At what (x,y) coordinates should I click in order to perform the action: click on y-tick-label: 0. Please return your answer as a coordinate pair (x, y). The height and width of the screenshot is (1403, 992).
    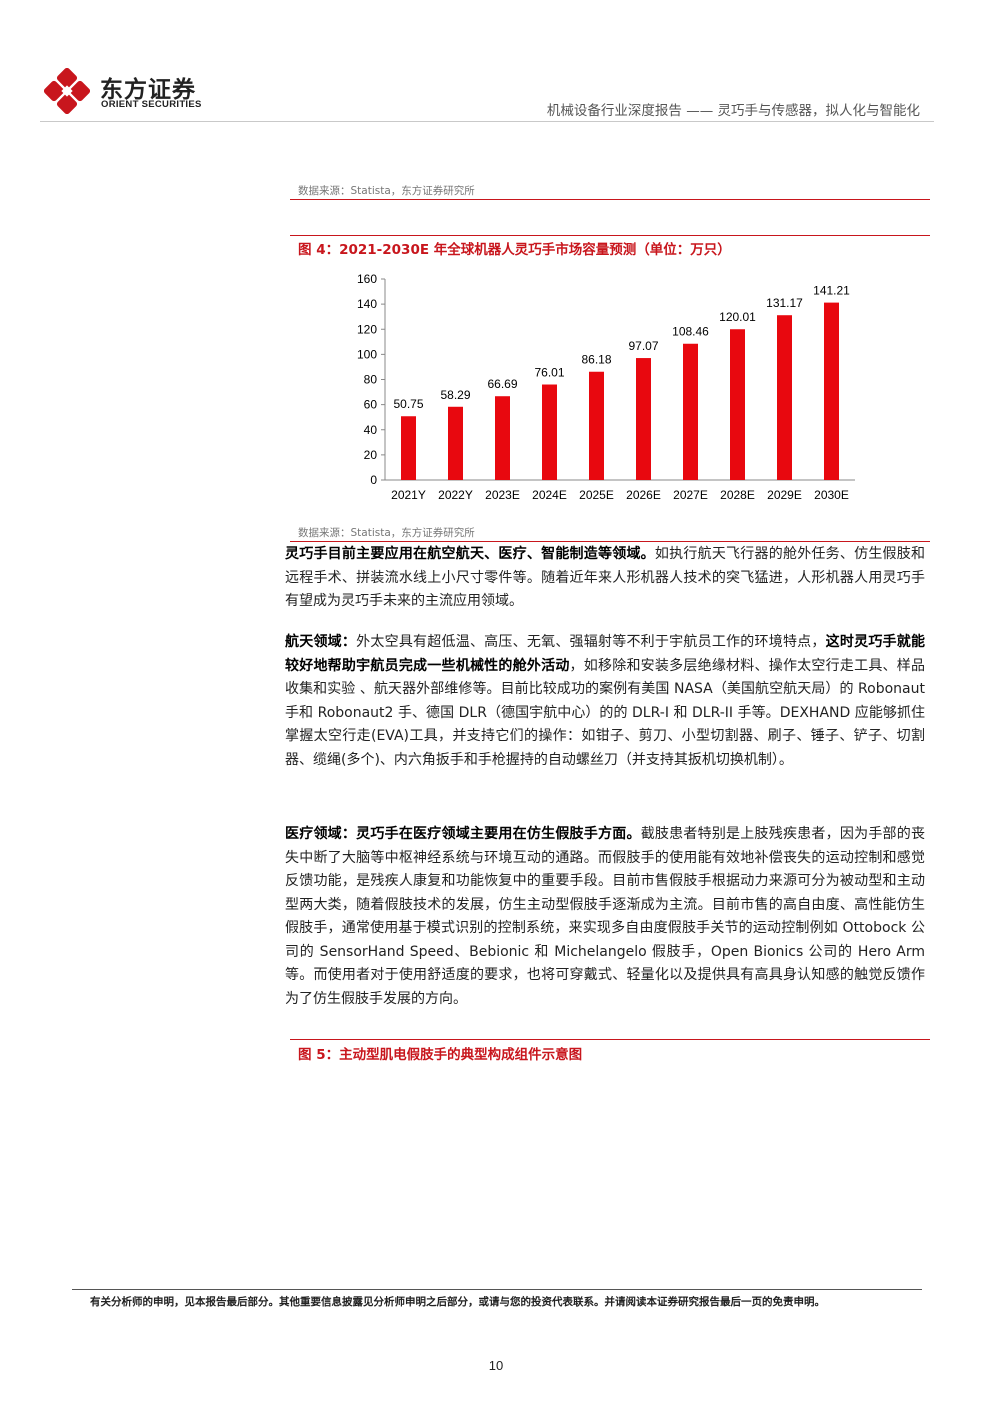
    Looking at the image, I should click on (373, 480).